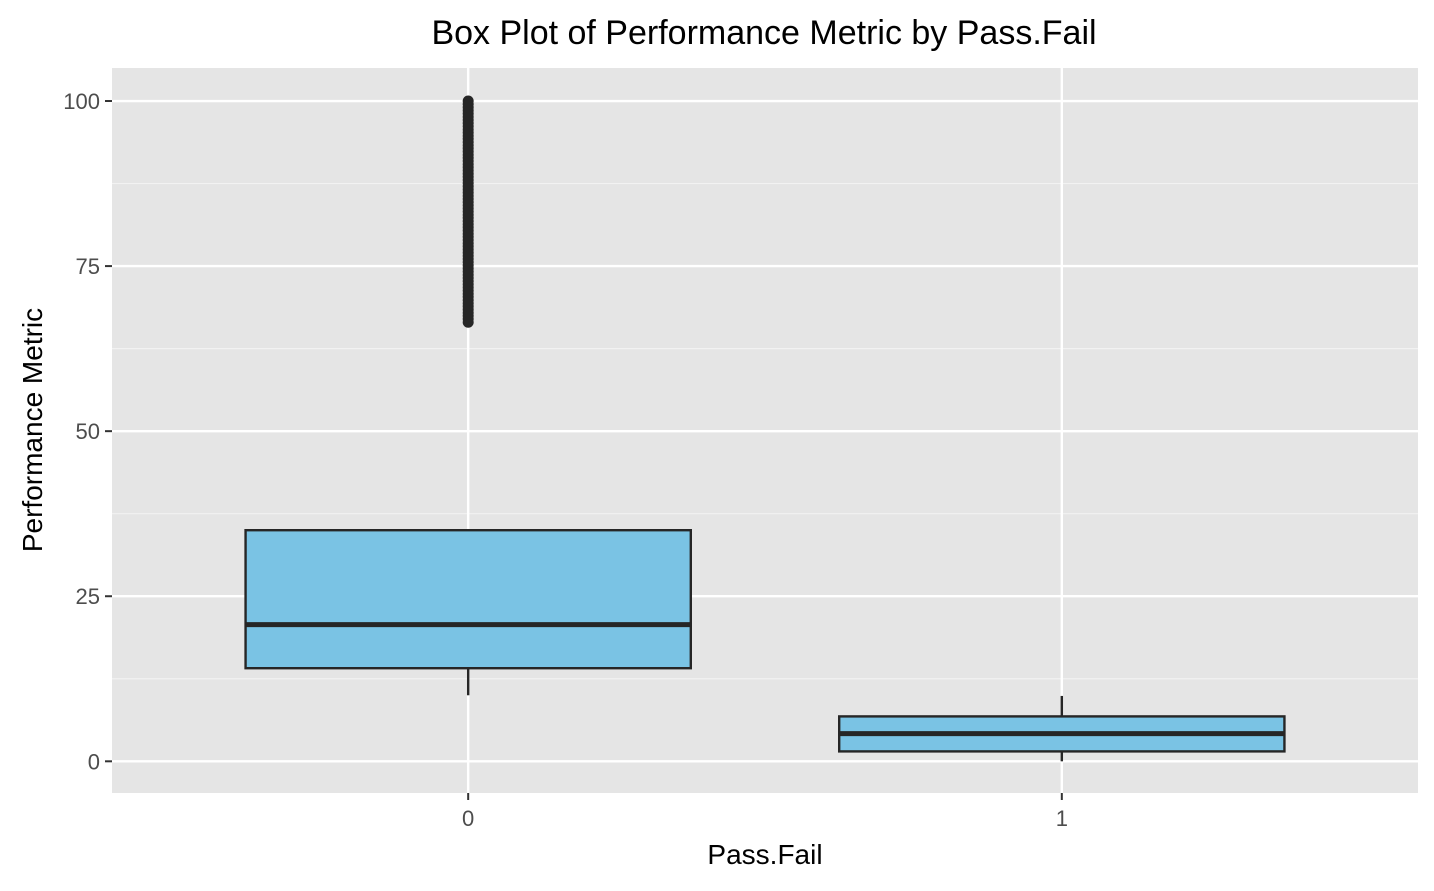 Image resolution: width=1434 pixels, height=891 pixels. Describe the element at coordinates (468, 818) in the screenshot. I see `x-tick-label: 0` at that location.